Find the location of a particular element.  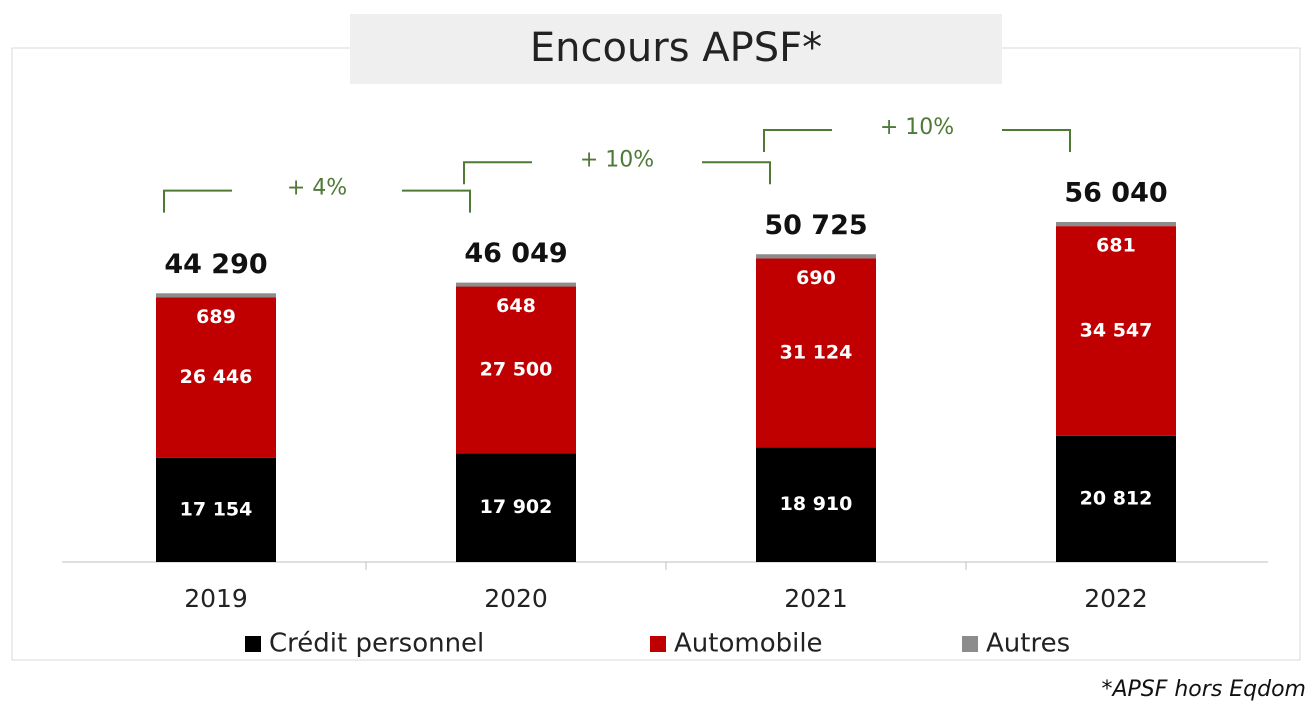

total-label: 44 290 is located at coordinates (215, 264).